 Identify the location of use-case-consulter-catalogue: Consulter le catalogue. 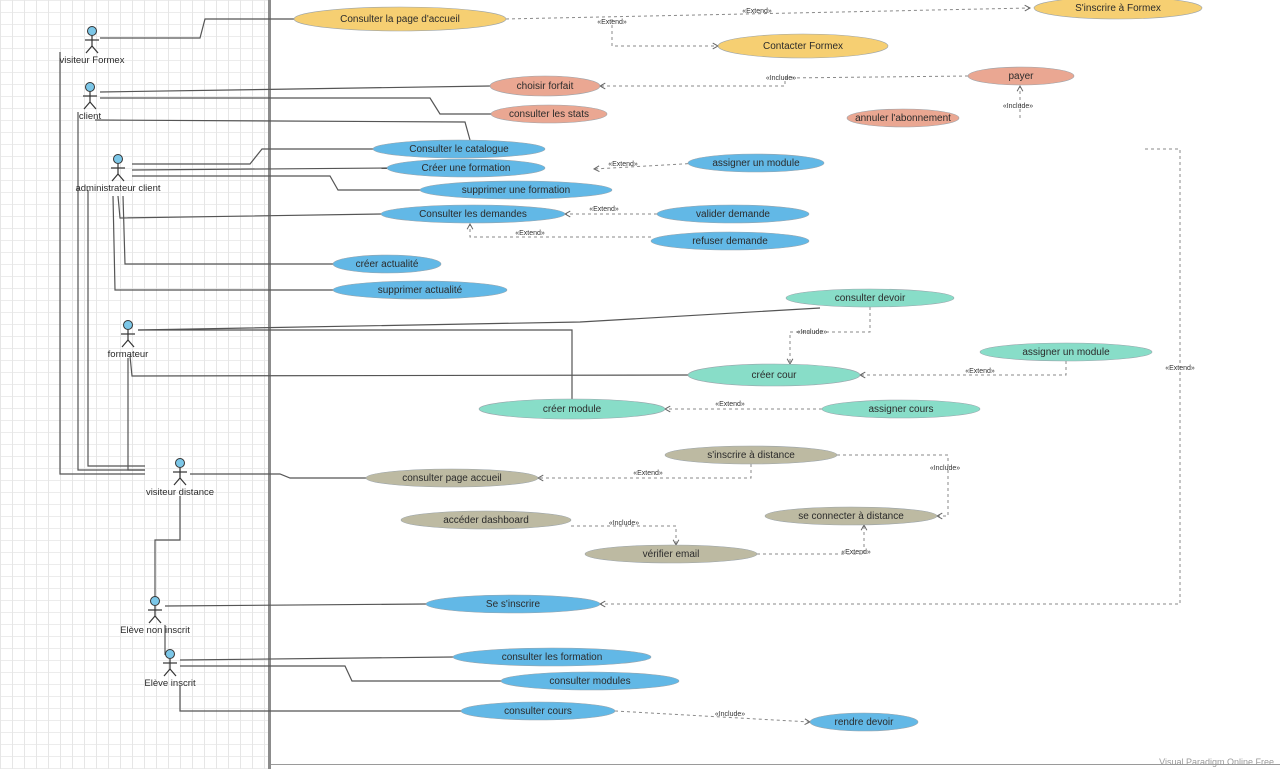
(459, 149).